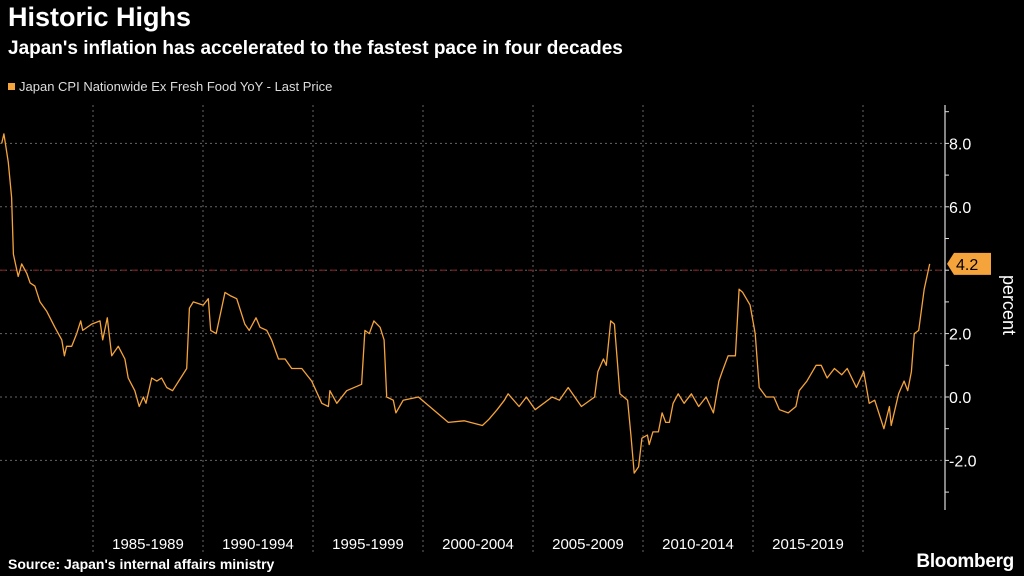 Image resolution: width=1024 pixels, height=576 pixels. What do you see at coordinates (258, 544) in the screenshot?
I see `x-tick-label: 1990-1994` at bounding box center [258, 544].